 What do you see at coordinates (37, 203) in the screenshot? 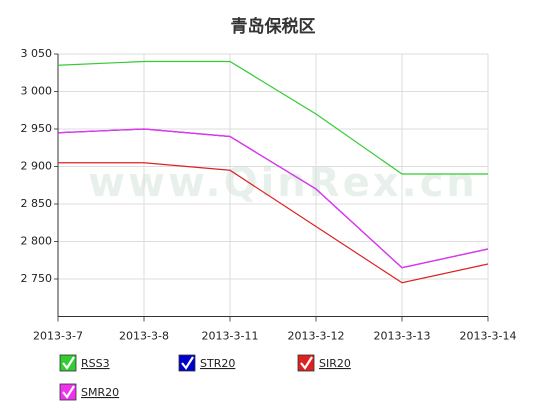
I see `y-tick-label: 2 850` at bounding box center [37, 203].